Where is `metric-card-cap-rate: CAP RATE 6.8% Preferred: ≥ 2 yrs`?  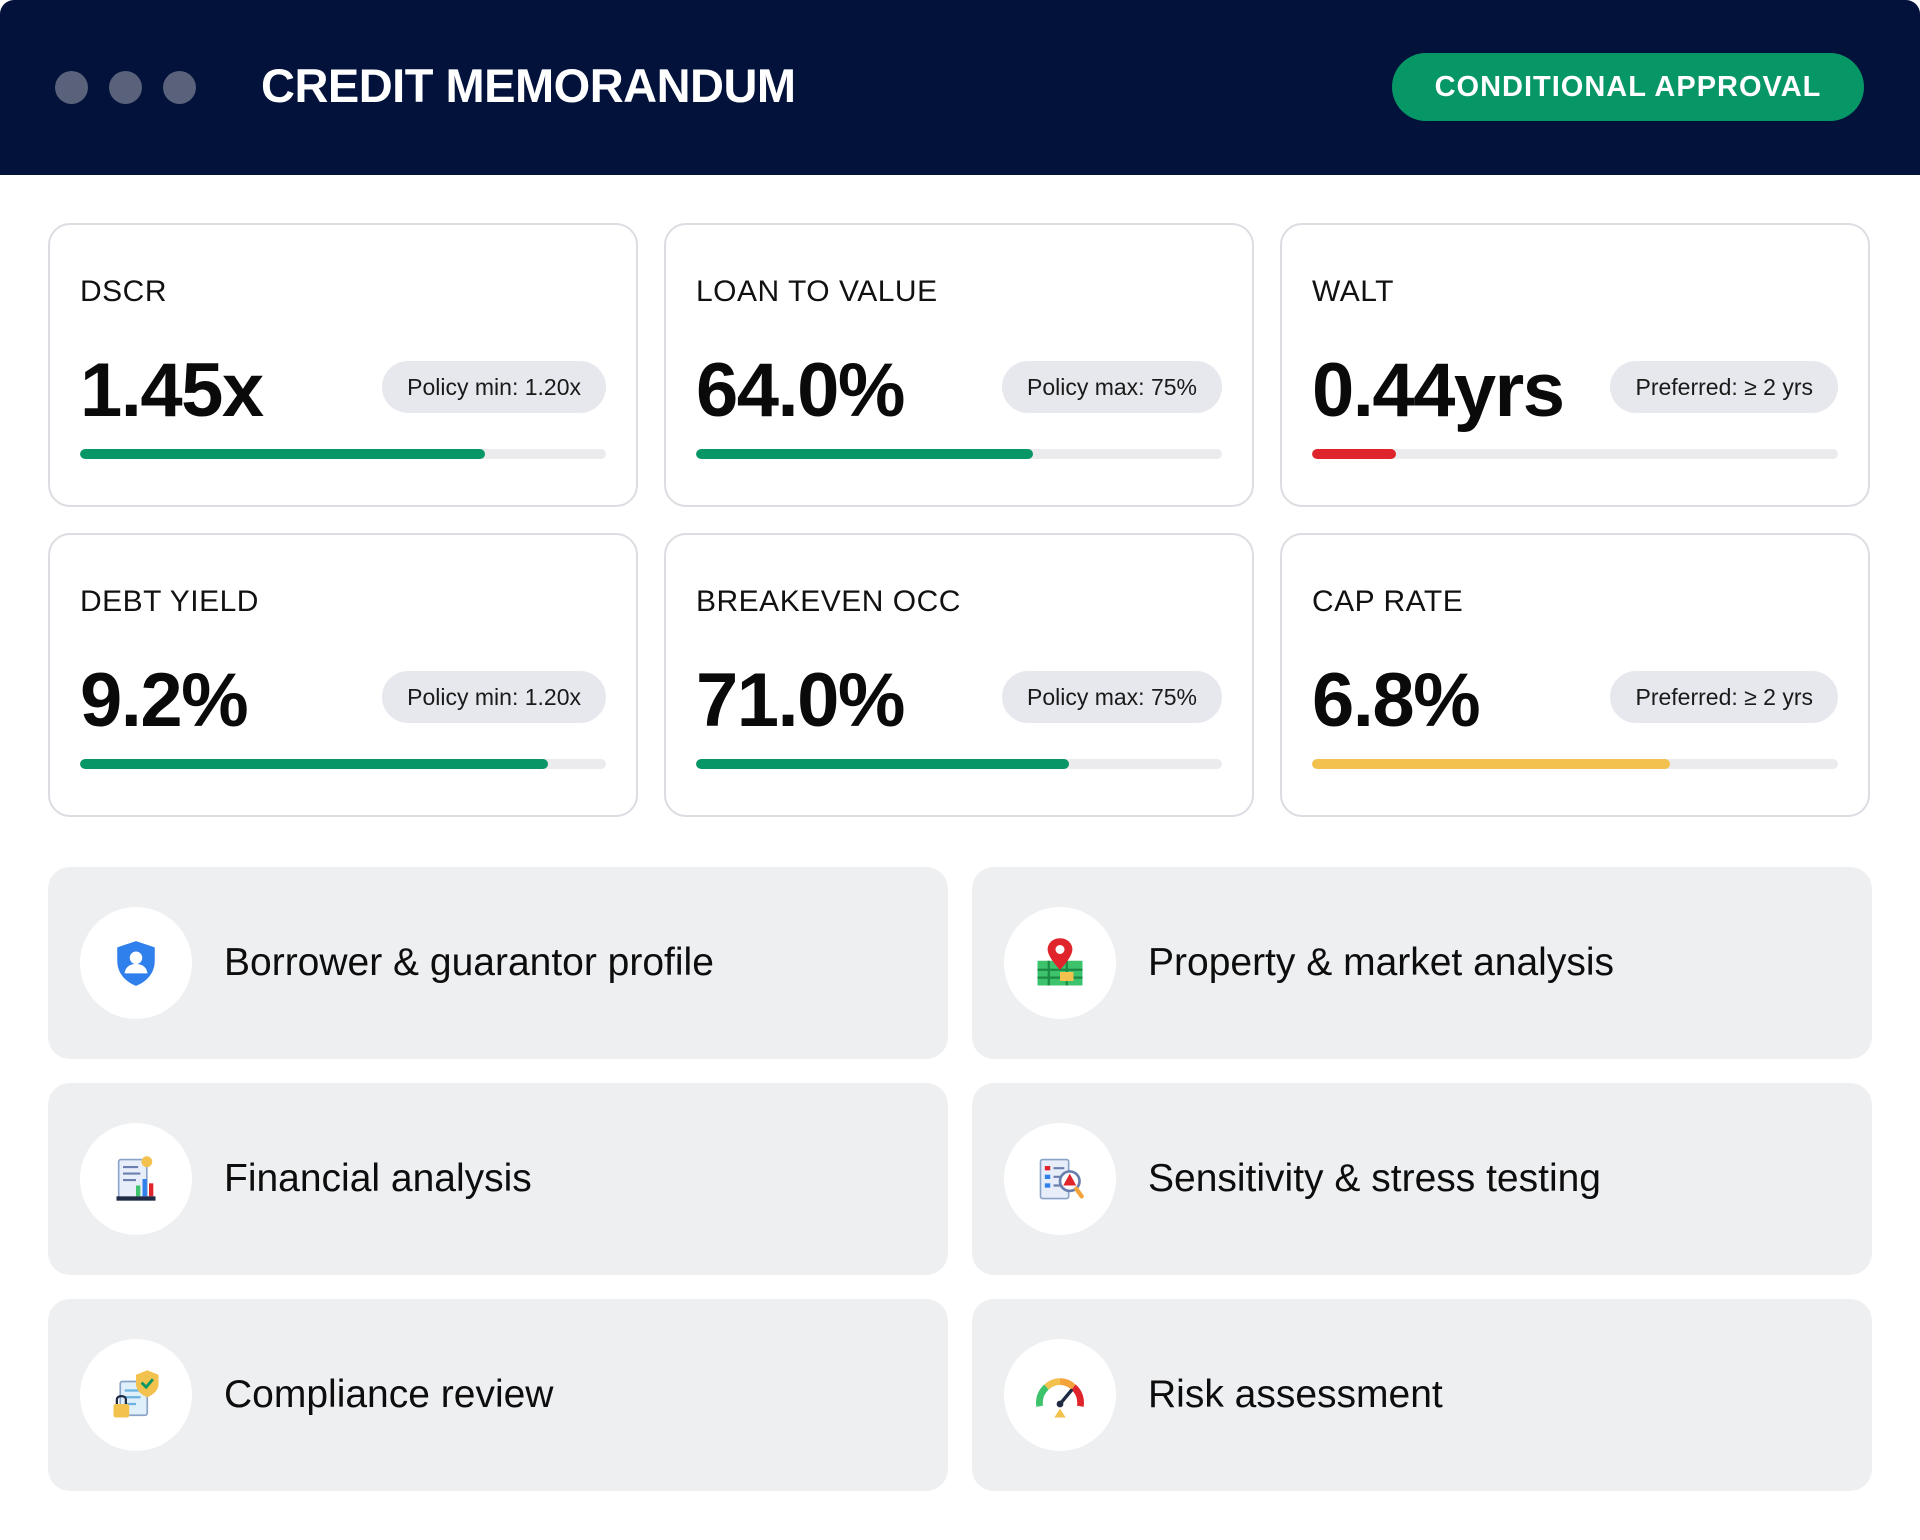 metric-card-cap-rate: CAP RATE 6.8% Preferred: ≥ 2 yrs is located at coordinates (1575, 675).